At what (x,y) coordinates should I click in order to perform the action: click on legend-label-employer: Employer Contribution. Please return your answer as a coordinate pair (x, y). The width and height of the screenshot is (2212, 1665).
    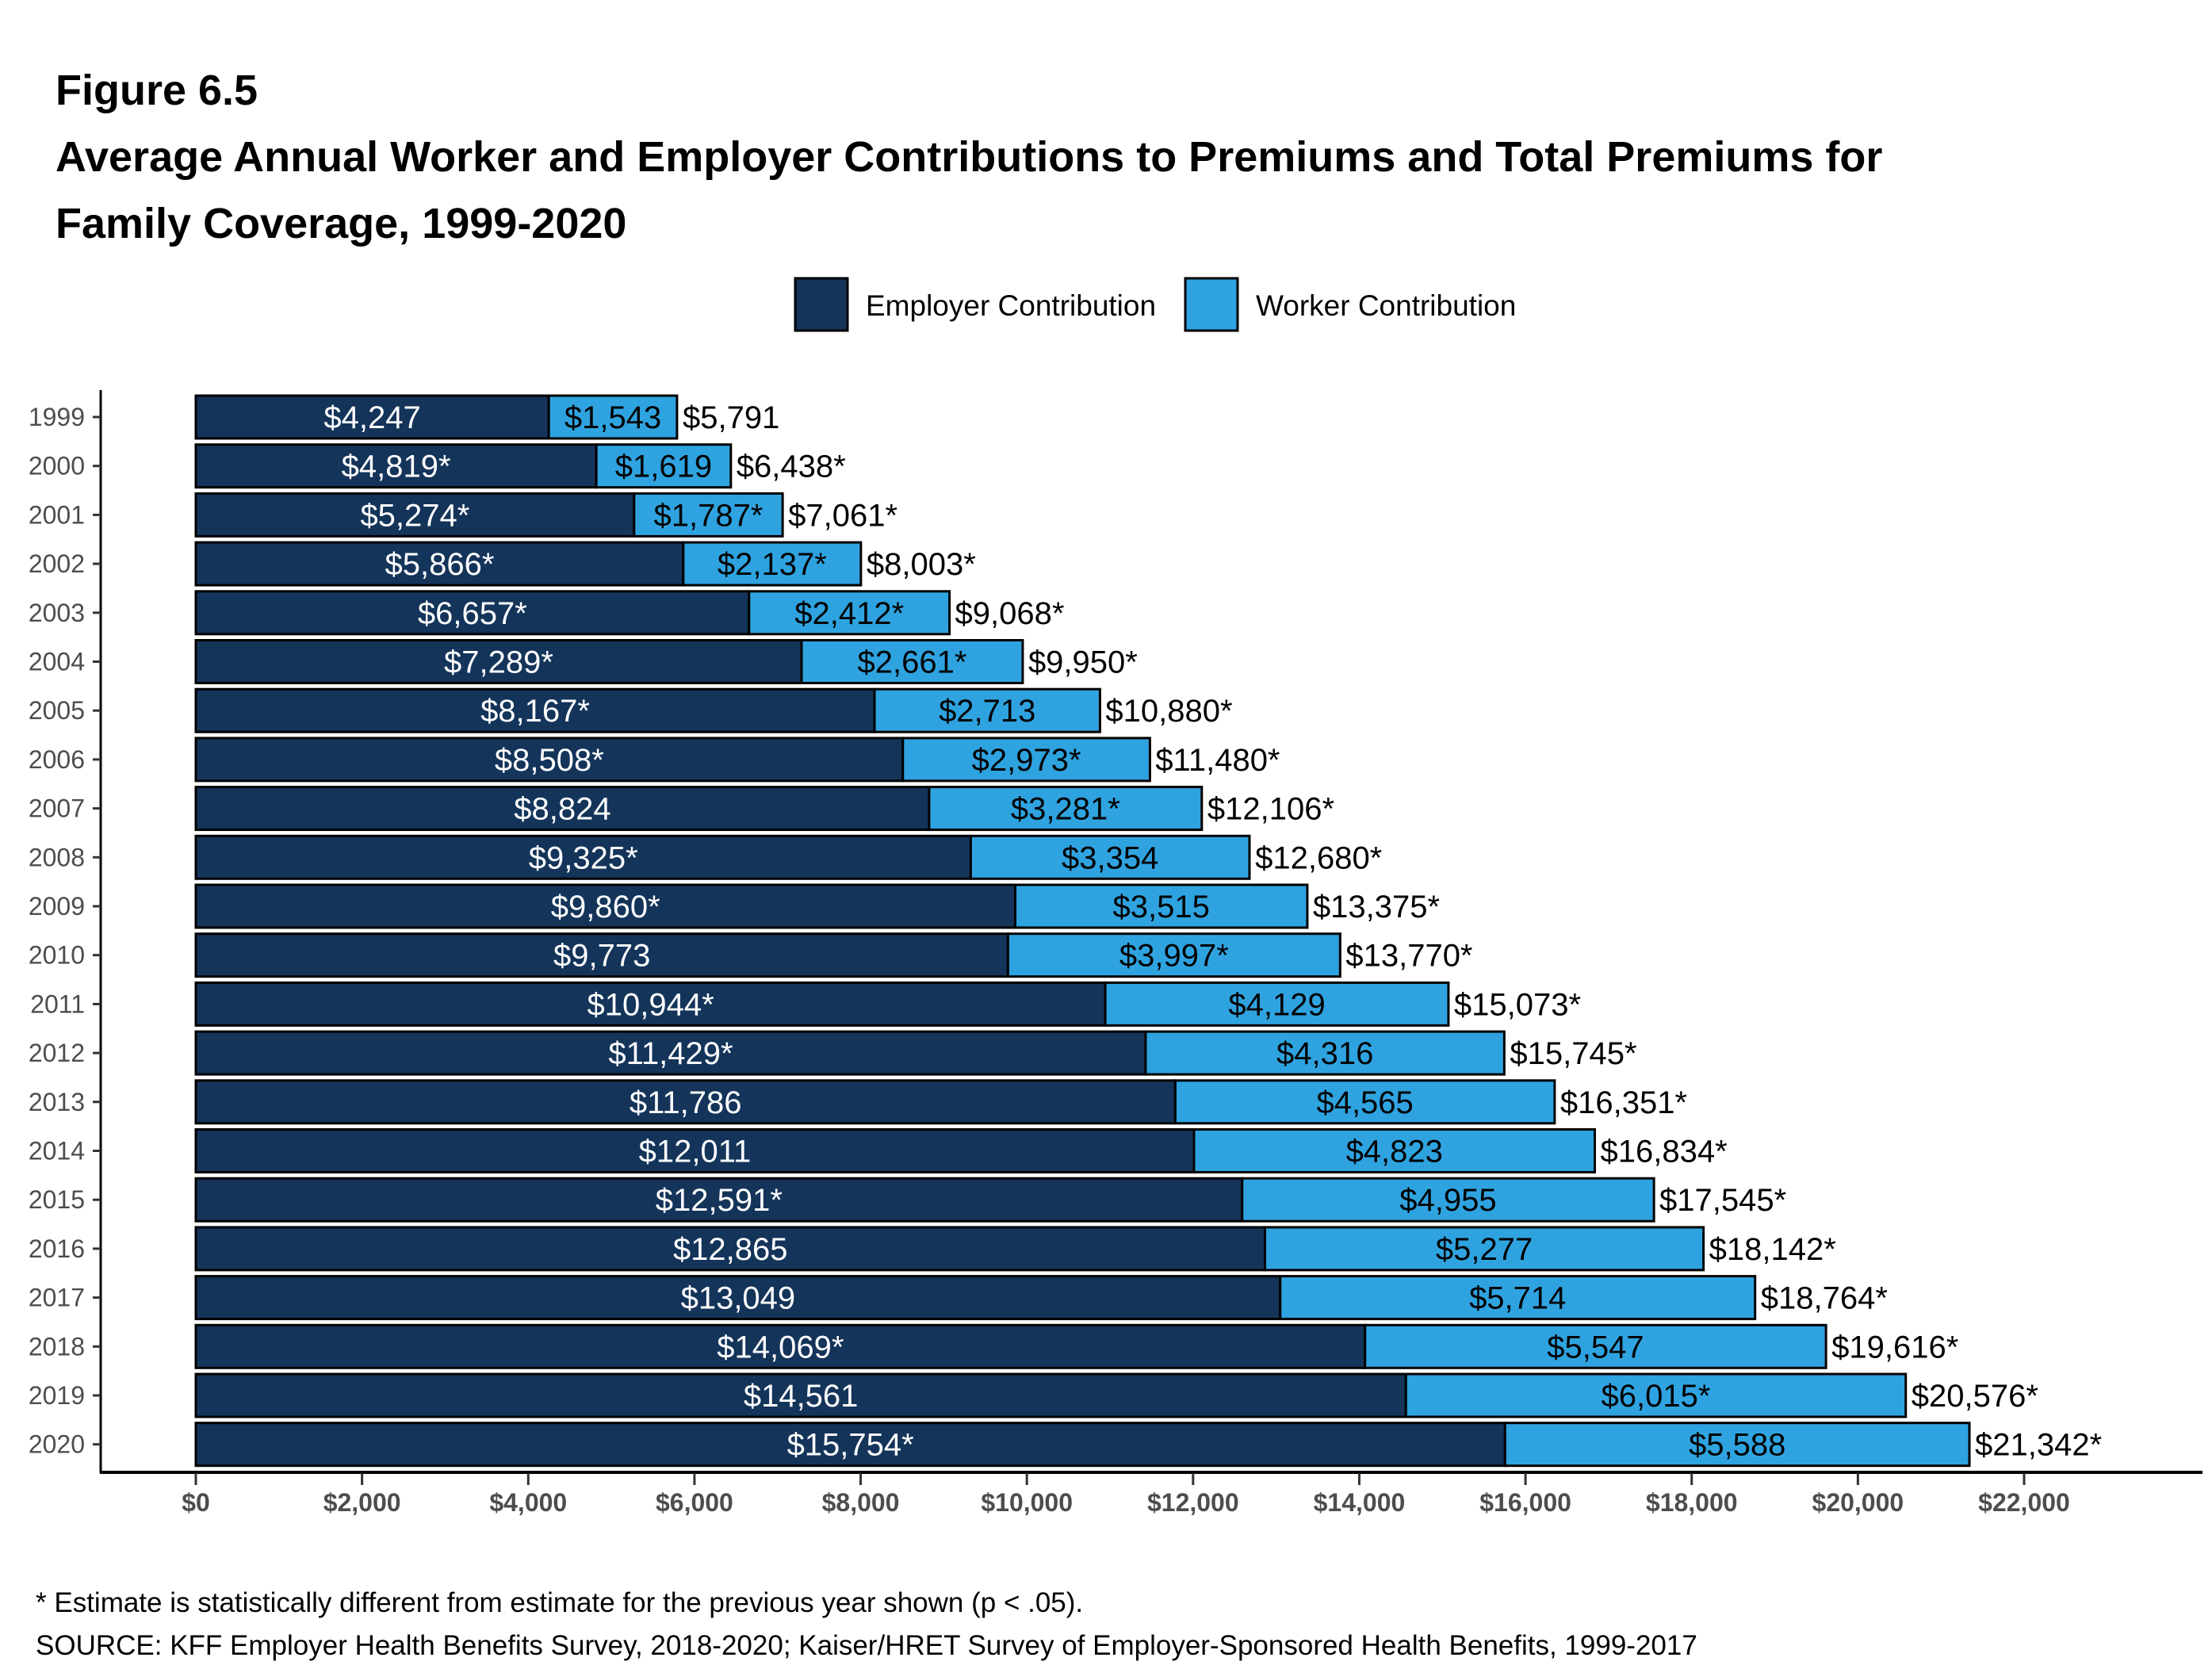
    Looking at the image, I should click on (1011, 305).